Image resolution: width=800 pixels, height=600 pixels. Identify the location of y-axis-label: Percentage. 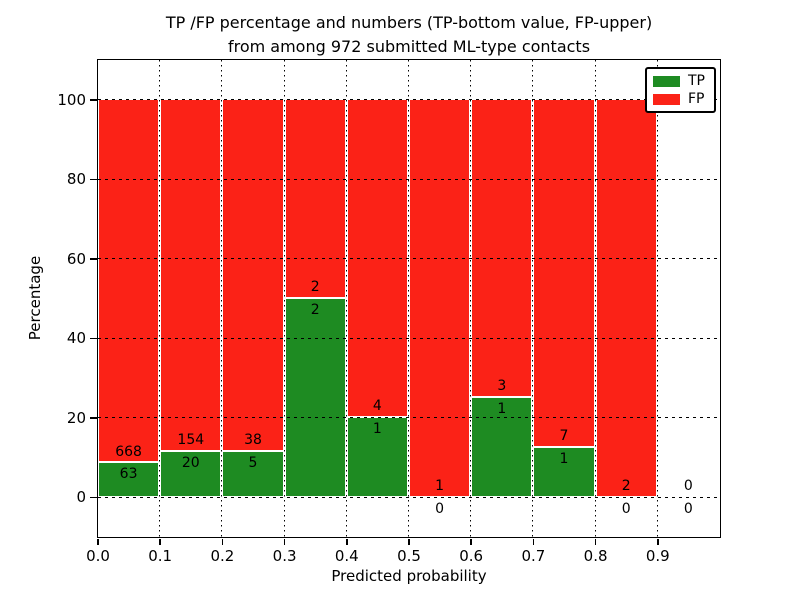
(35, 298).